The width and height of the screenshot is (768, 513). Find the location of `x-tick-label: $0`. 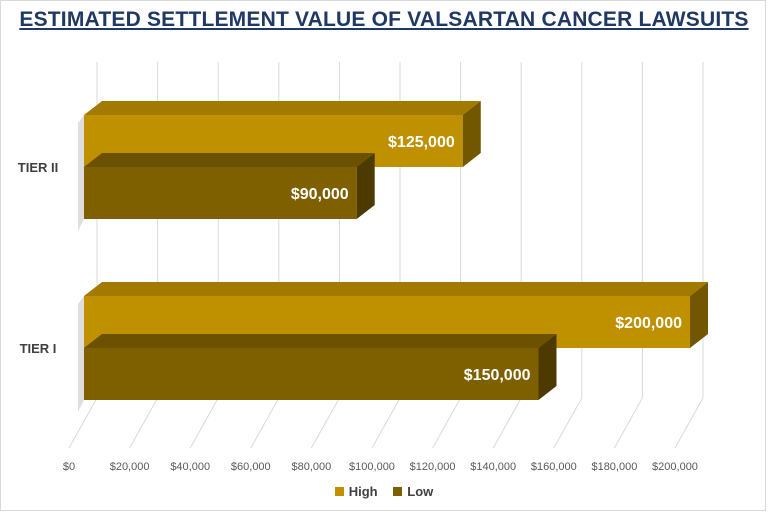

x-tick-label: $0 is located at coordinates (69, 467).